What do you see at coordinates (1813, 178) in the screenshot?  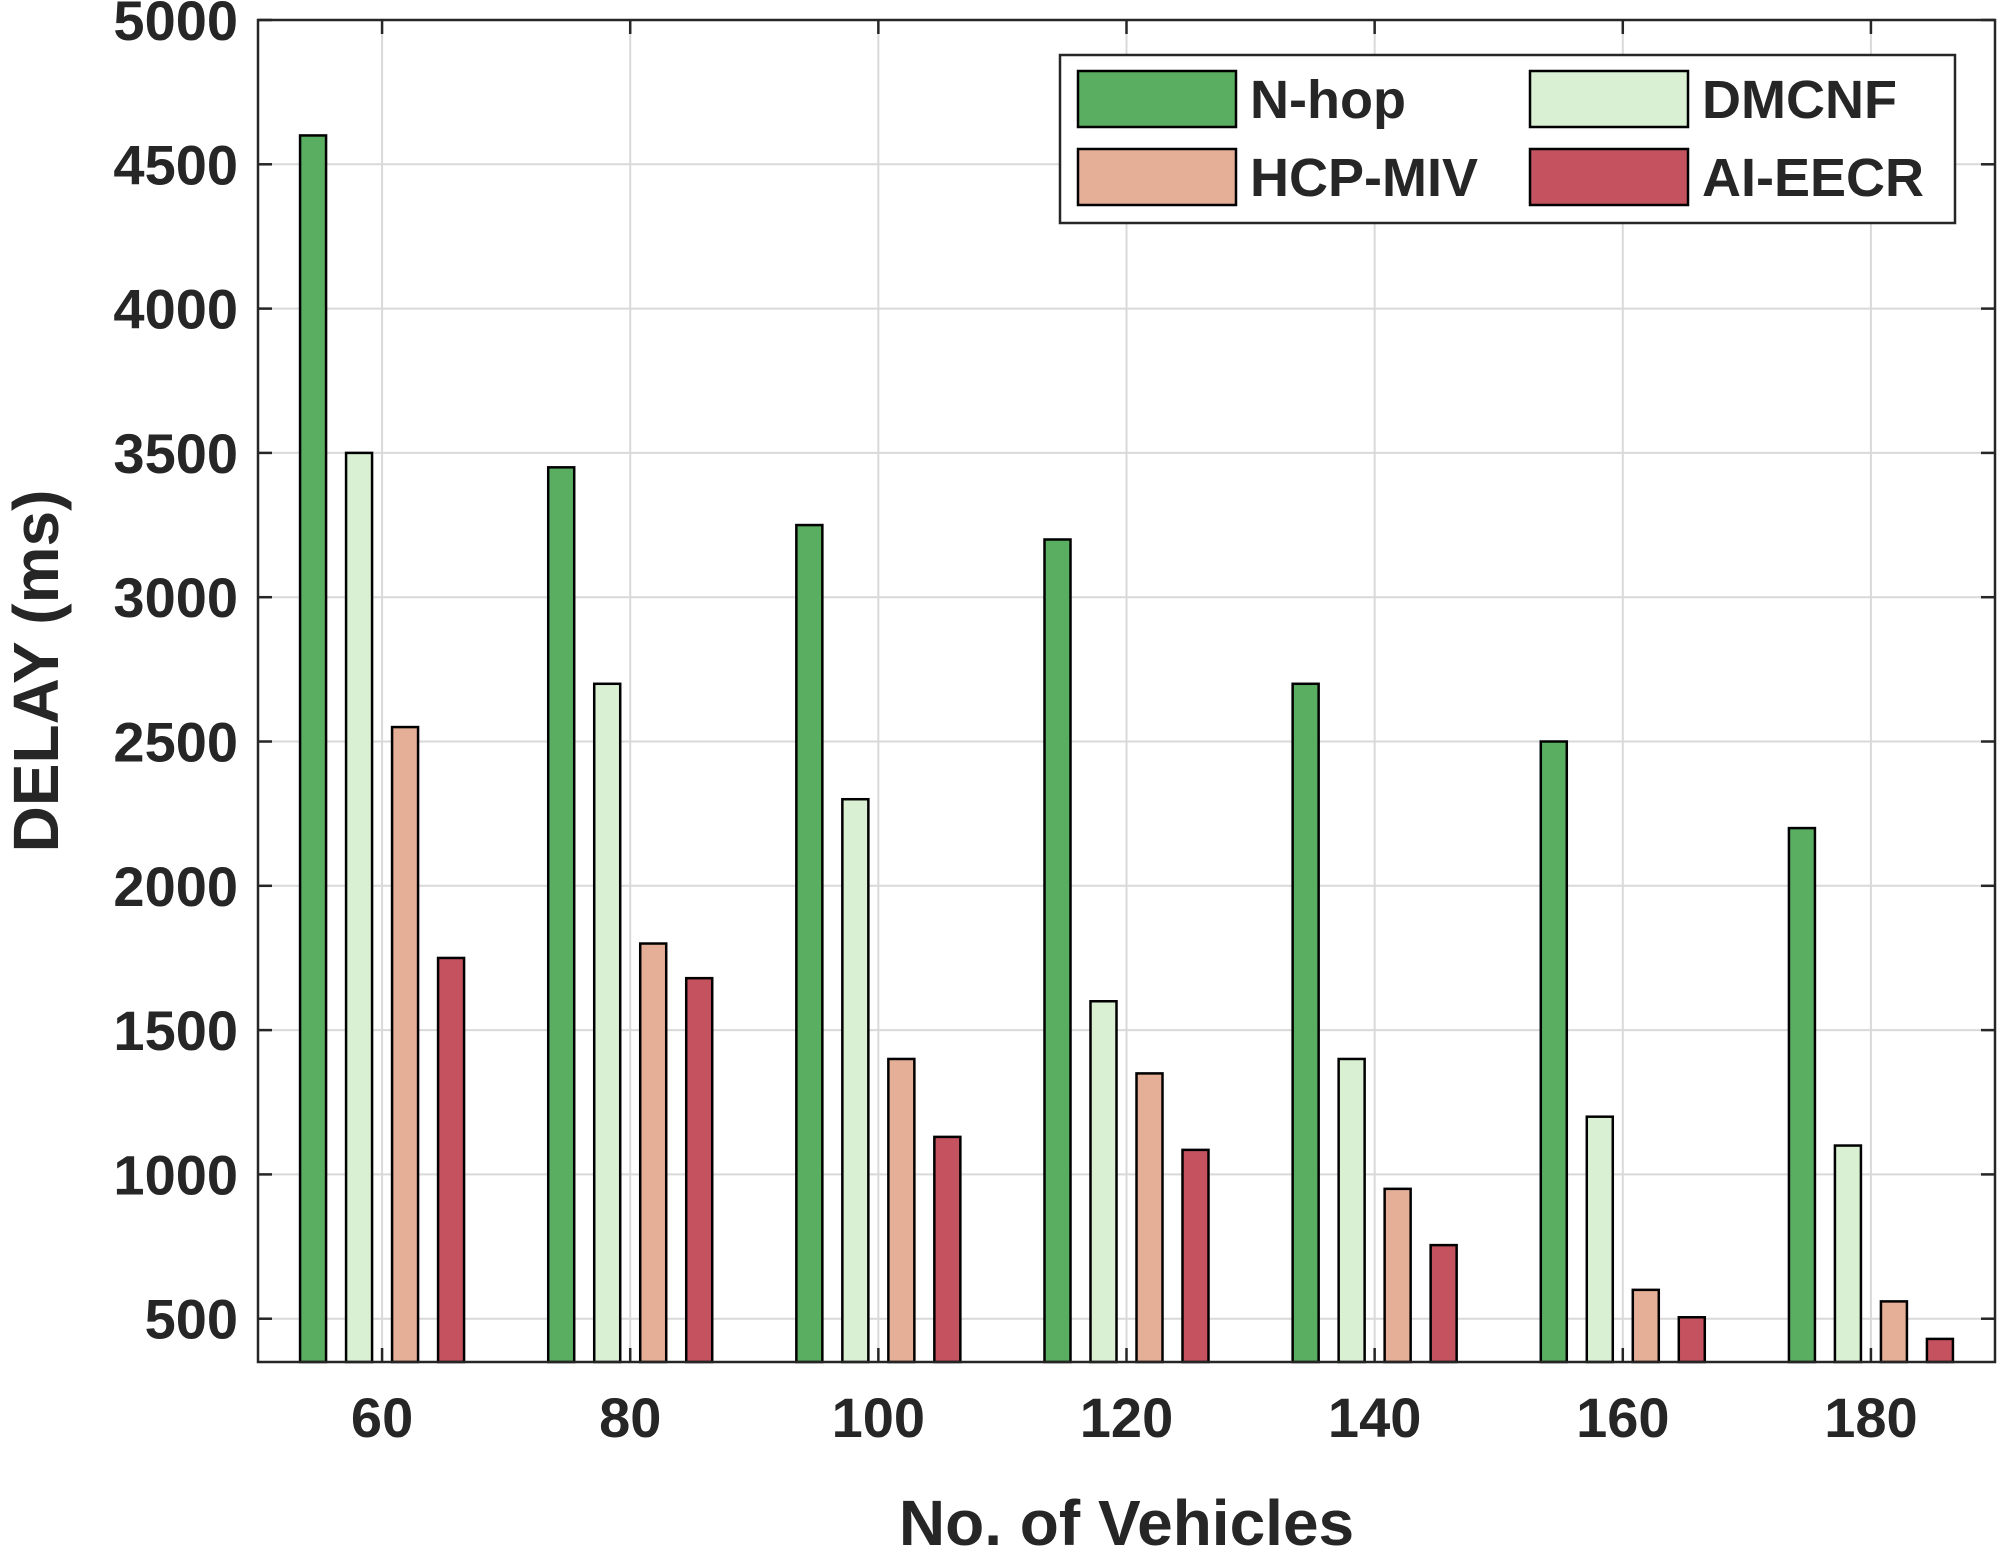 I see `legend-label: AI-EECR` at bounding box center [1813, 178].